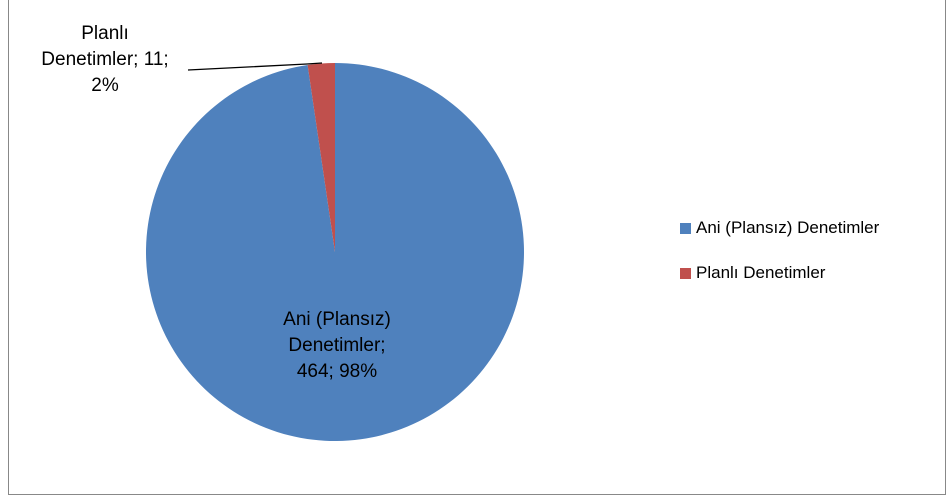 This screenshot has width=950, height=499. Describe the element at coordinates (337, 319) in the screenshot. I see `data-label-ani-line1: Ani (Plansız)` at that location.